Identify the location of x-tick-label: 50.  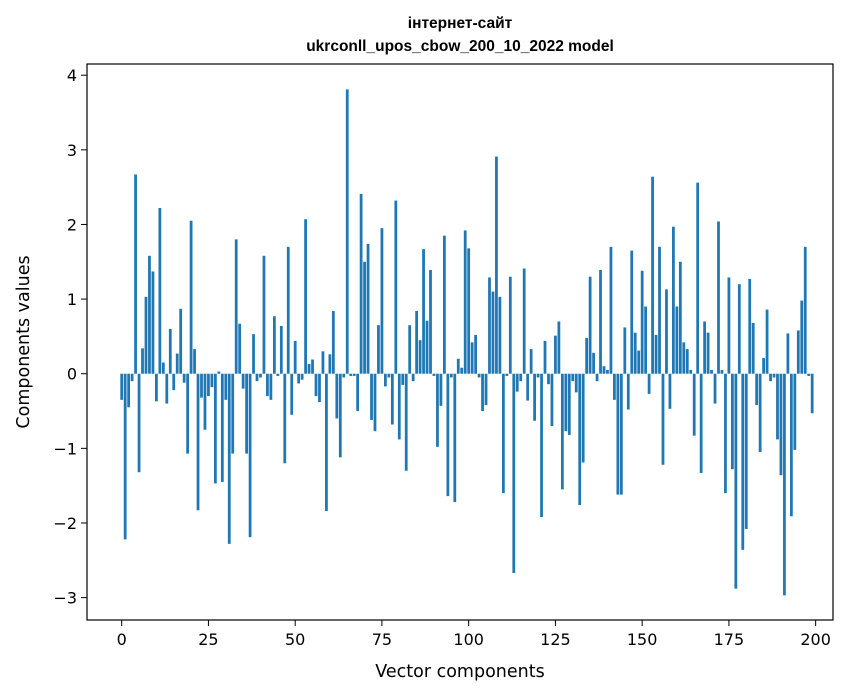
(295, 639).